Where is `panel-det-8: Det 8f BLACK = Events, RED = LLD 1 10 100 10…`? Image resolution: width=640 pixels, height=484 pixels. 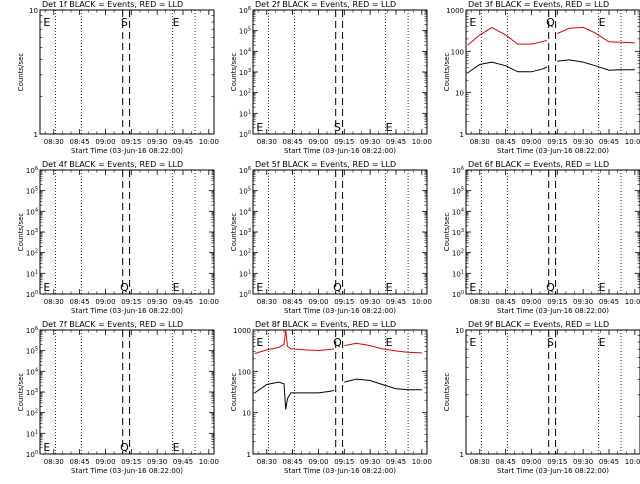 panel-det-8: Det 8f BLACK = Events, RED = LLD 1 10 100 10… is located at coordinates (331, 397).